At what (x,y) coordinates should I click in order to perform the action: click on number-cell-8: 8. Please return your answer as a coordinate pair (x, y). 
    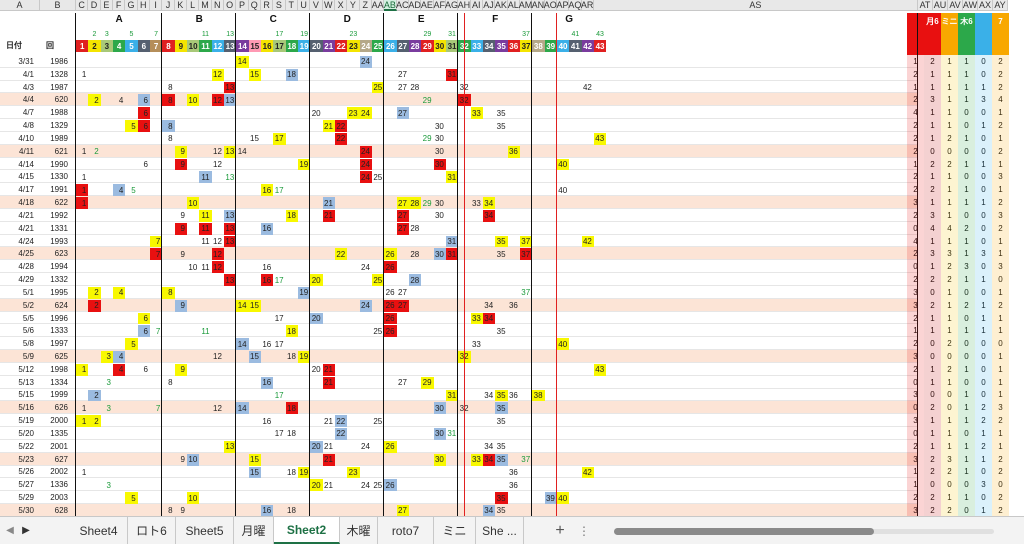
    Looking at the image, I should click on (168, 292).